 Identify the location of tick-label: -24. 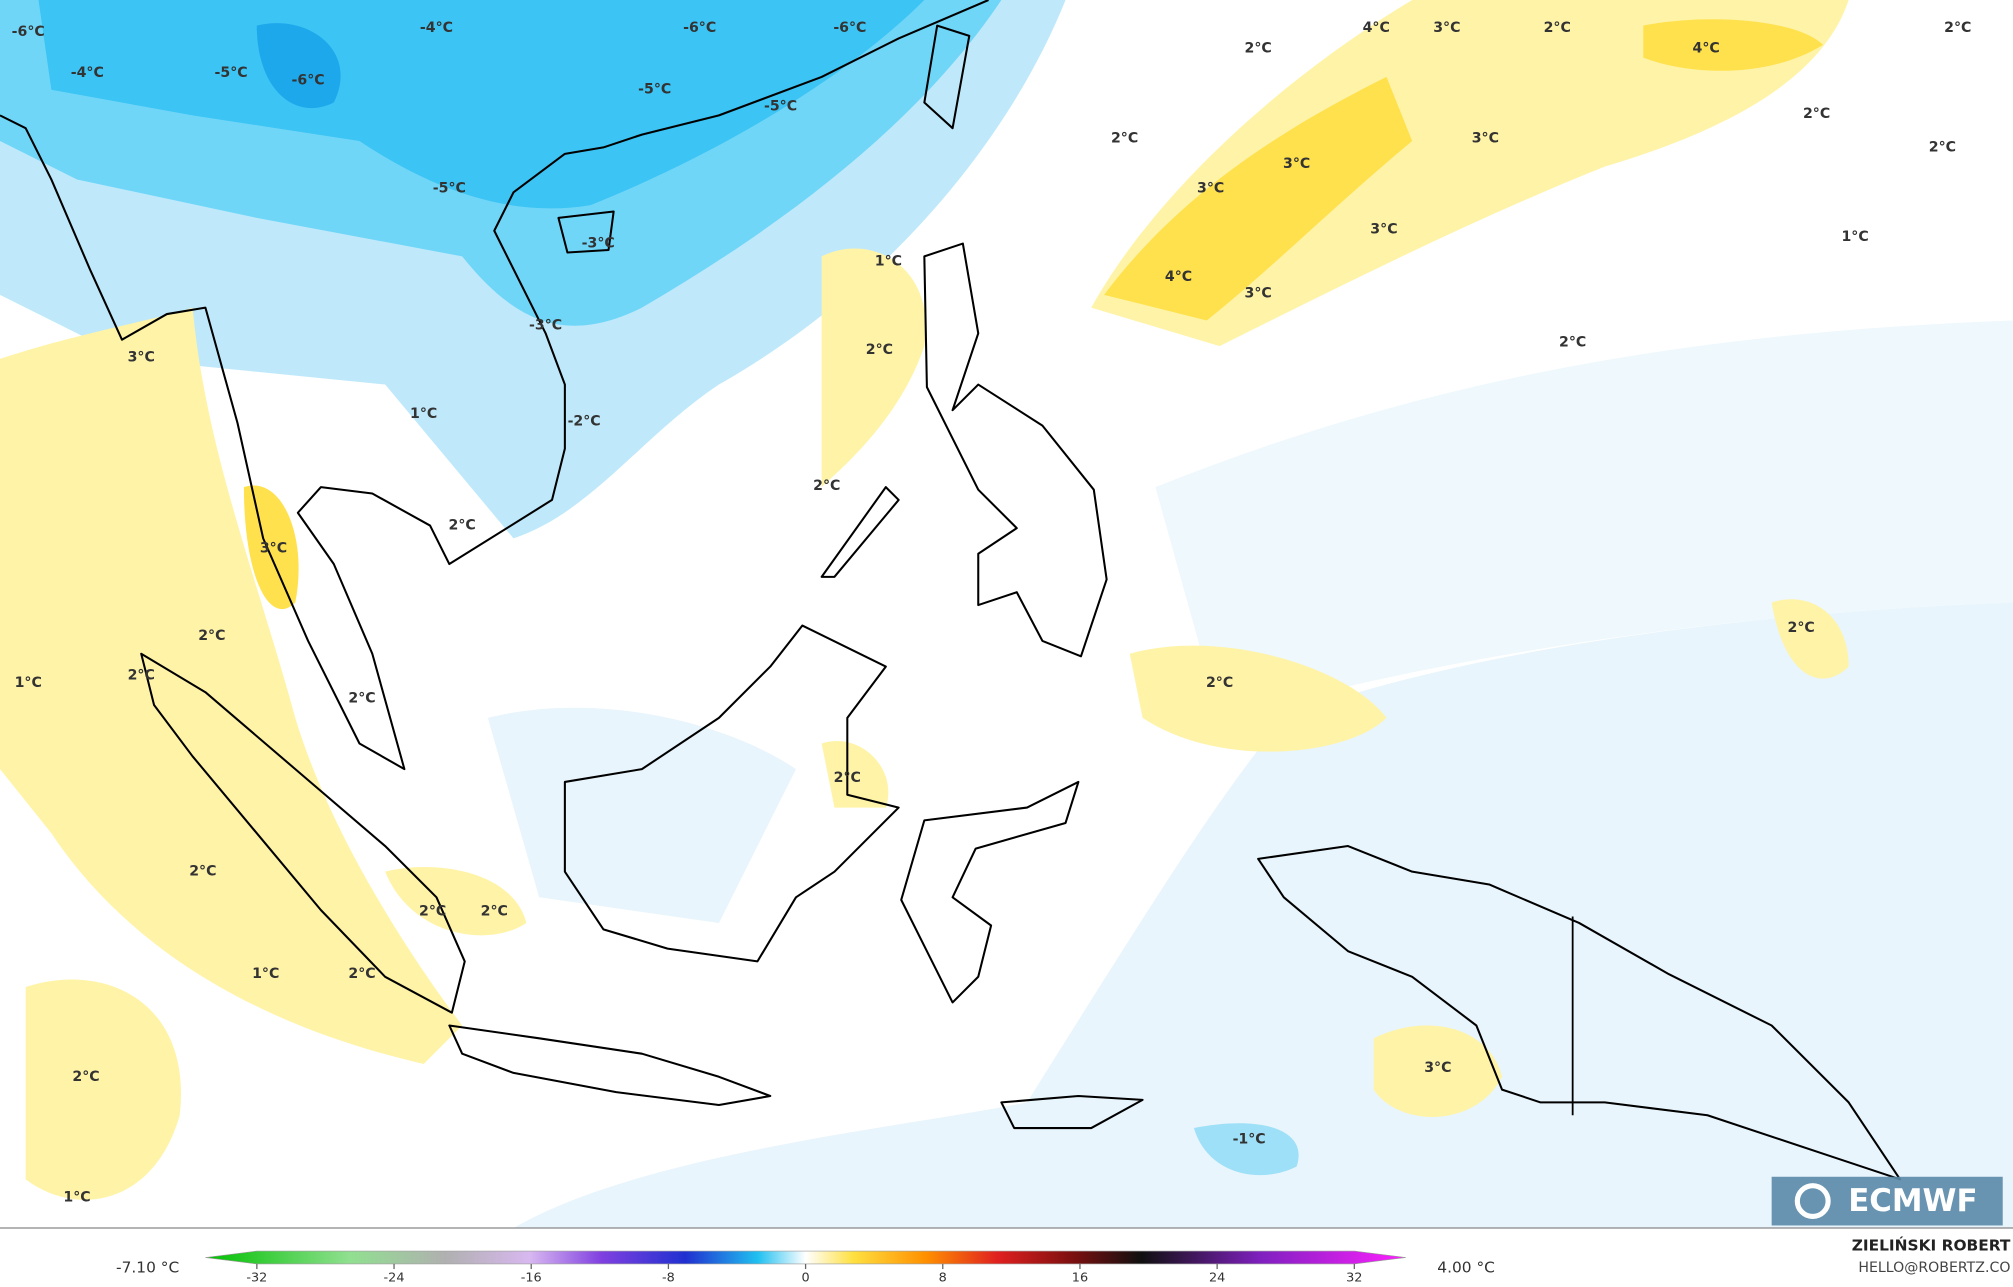
(394, 1278).